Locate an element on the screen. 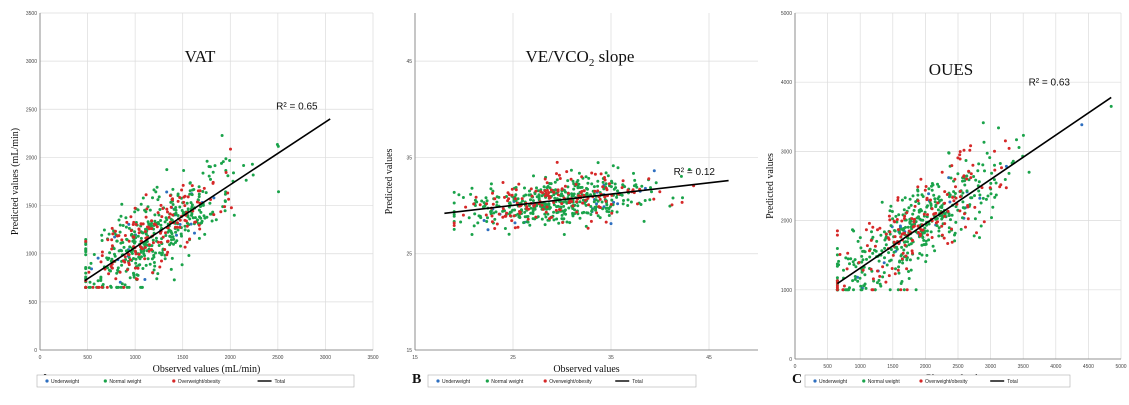 This screenshot has width=1129, height=405. x-axis-label: Observed values is located at coordinates (586, 369).